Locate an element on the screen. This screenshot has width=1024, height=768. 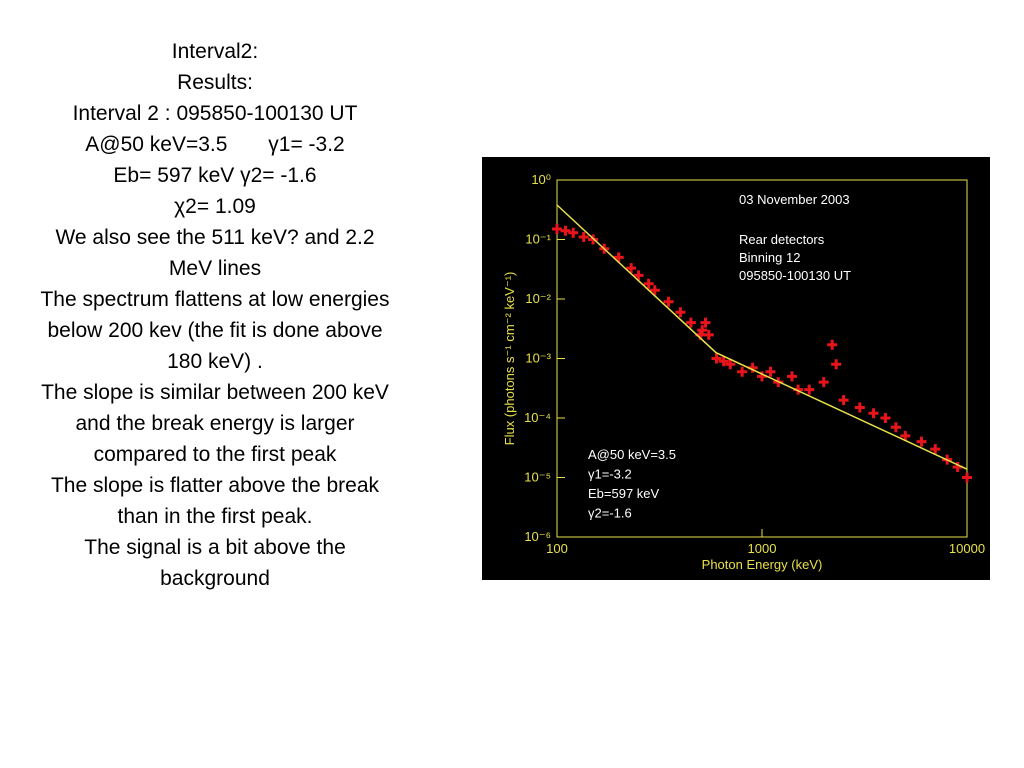
x-tick-label: 100 is located at coordinates (557, 548).